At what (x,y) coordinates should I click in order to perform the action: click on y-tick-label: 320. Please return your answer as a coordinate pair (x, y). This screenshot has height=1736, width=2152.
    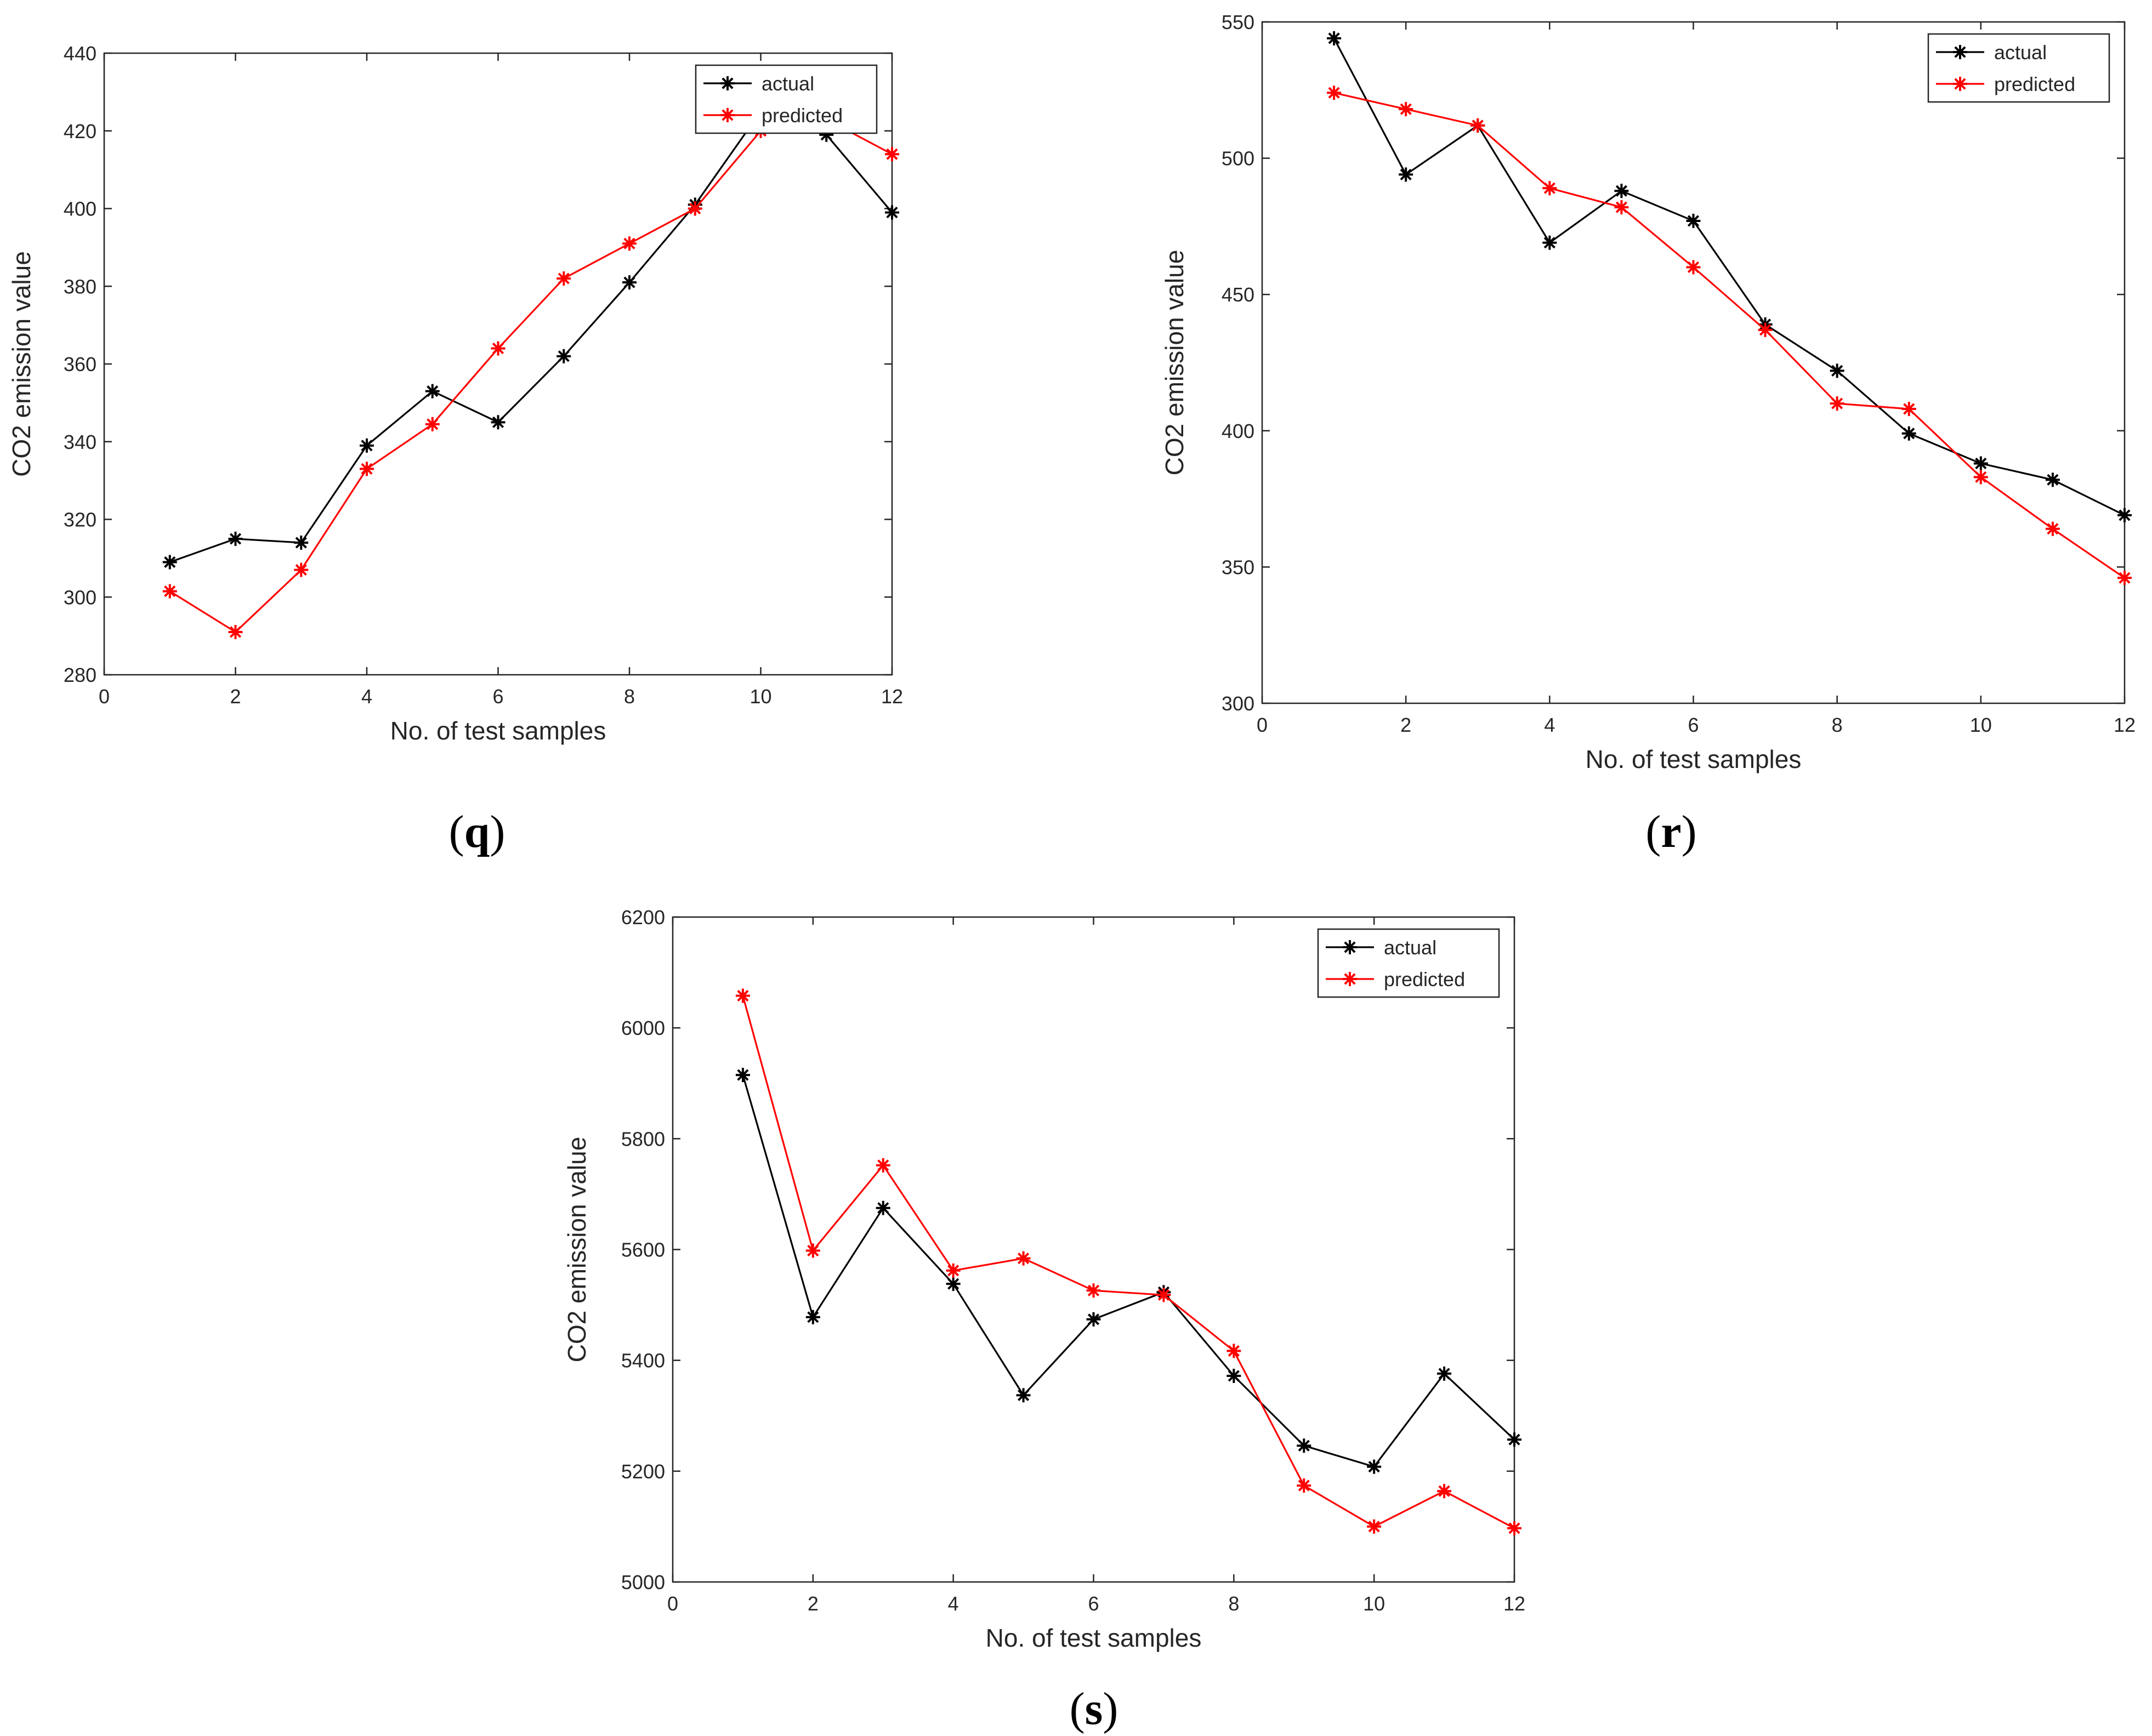
    Looking at the image, I should click on (80, 520).